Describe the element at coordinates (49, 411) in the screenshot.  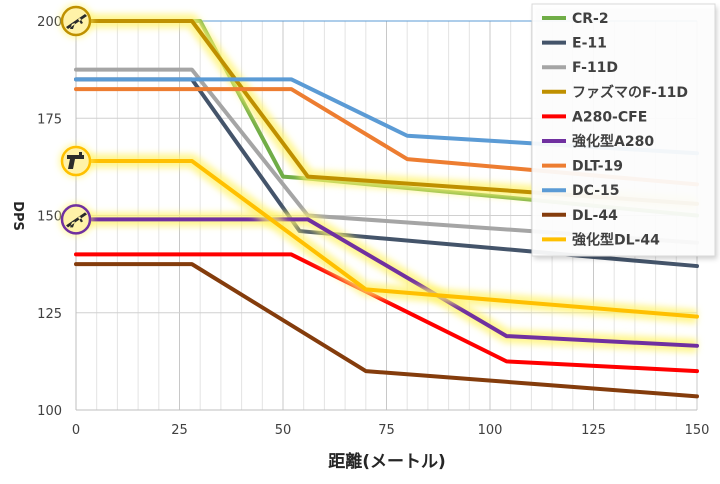
I see `y-tick-label: 100` at that location.